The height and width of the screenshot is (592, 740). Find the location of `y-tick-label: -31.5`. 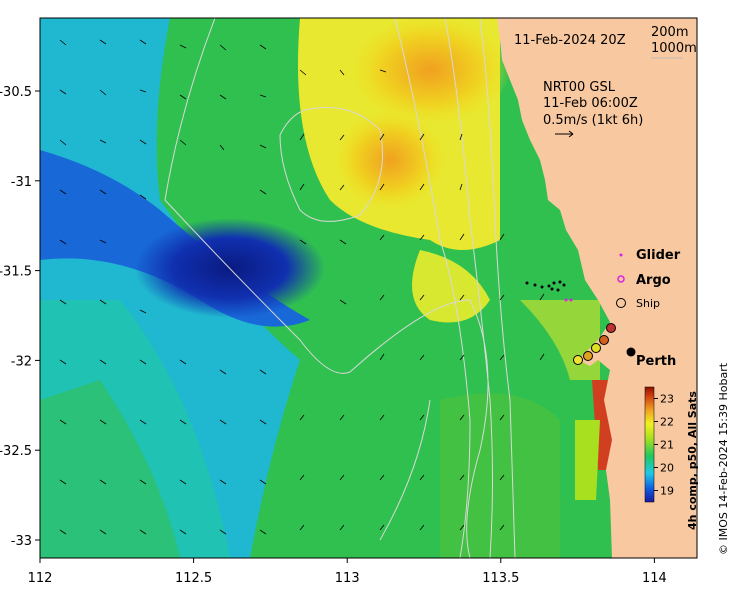

y-tick-label: -31.5 is located at coordinates (16, 272).